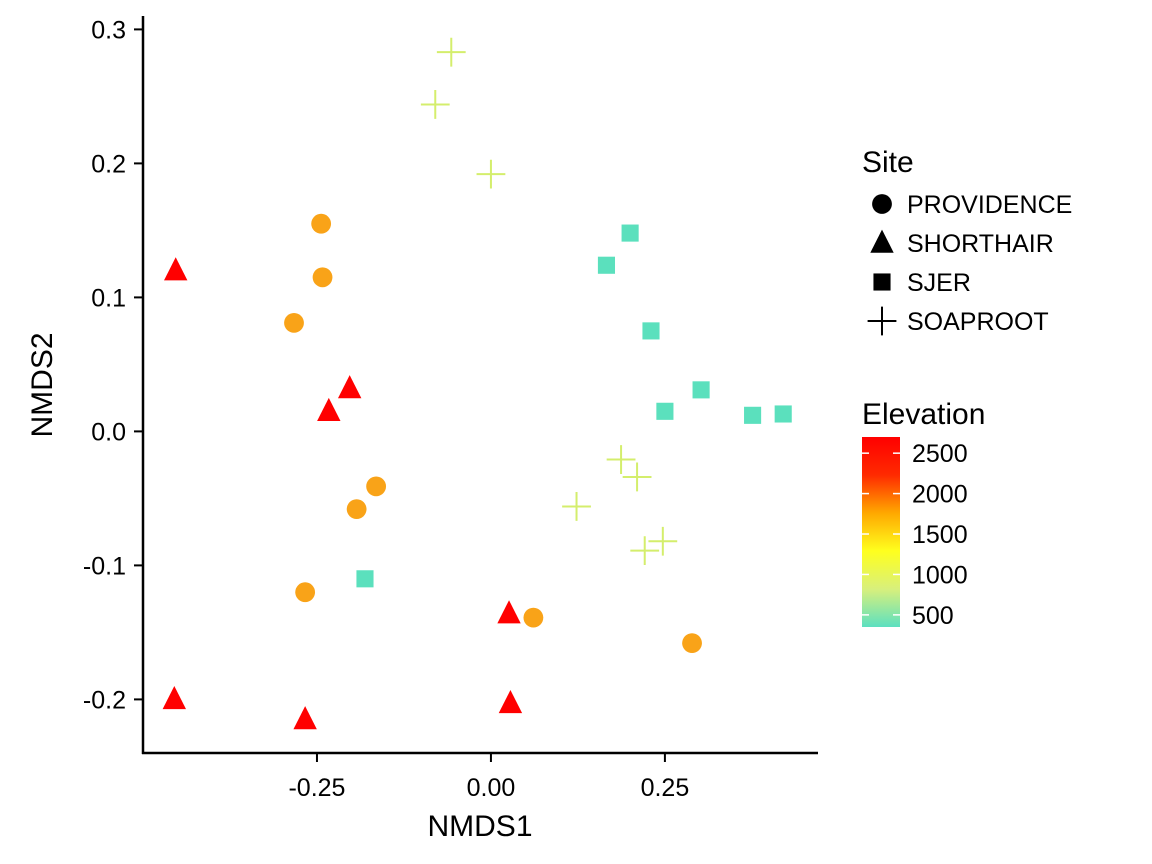 This screenshot has width=1152, height=864. I want to click on y-axis-title: NMDS2, so click(42, 384).